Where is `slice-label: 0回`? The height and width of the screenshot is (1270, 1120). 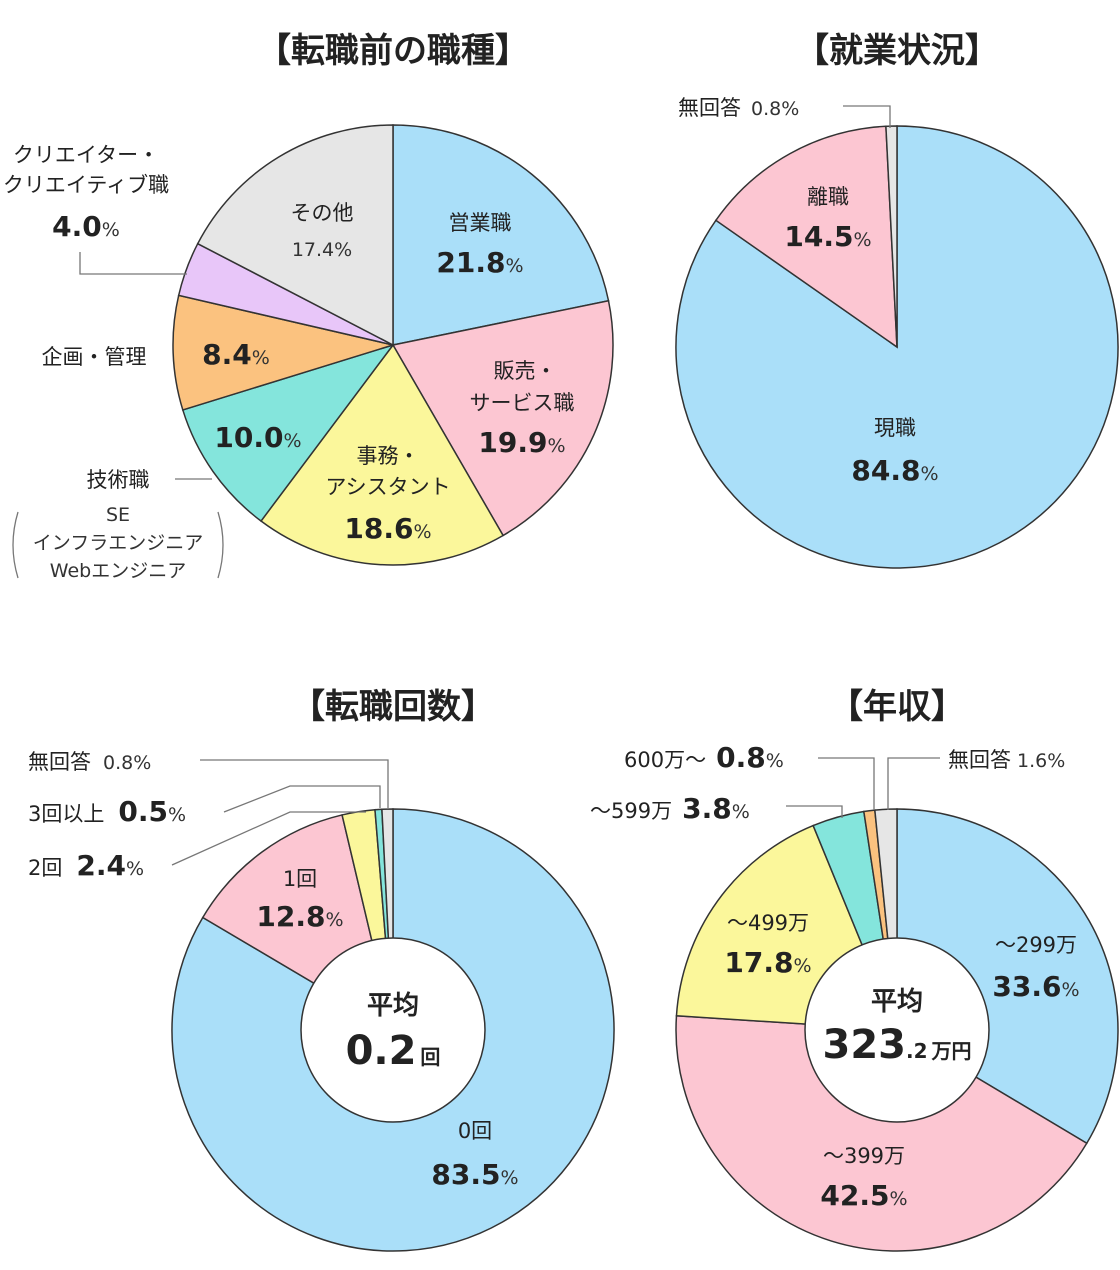
slice-label: 0回 is located at coordinates (475, 1131).